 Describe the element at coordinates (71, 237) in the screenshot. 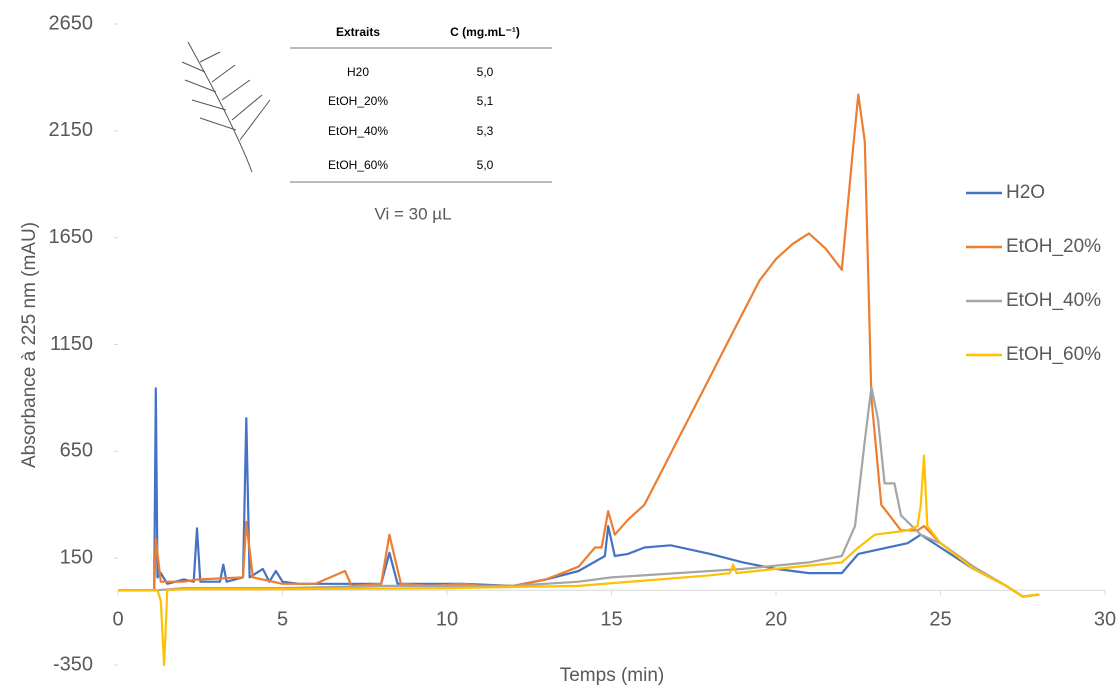

I see `y-tick-label: 1650` at that location.